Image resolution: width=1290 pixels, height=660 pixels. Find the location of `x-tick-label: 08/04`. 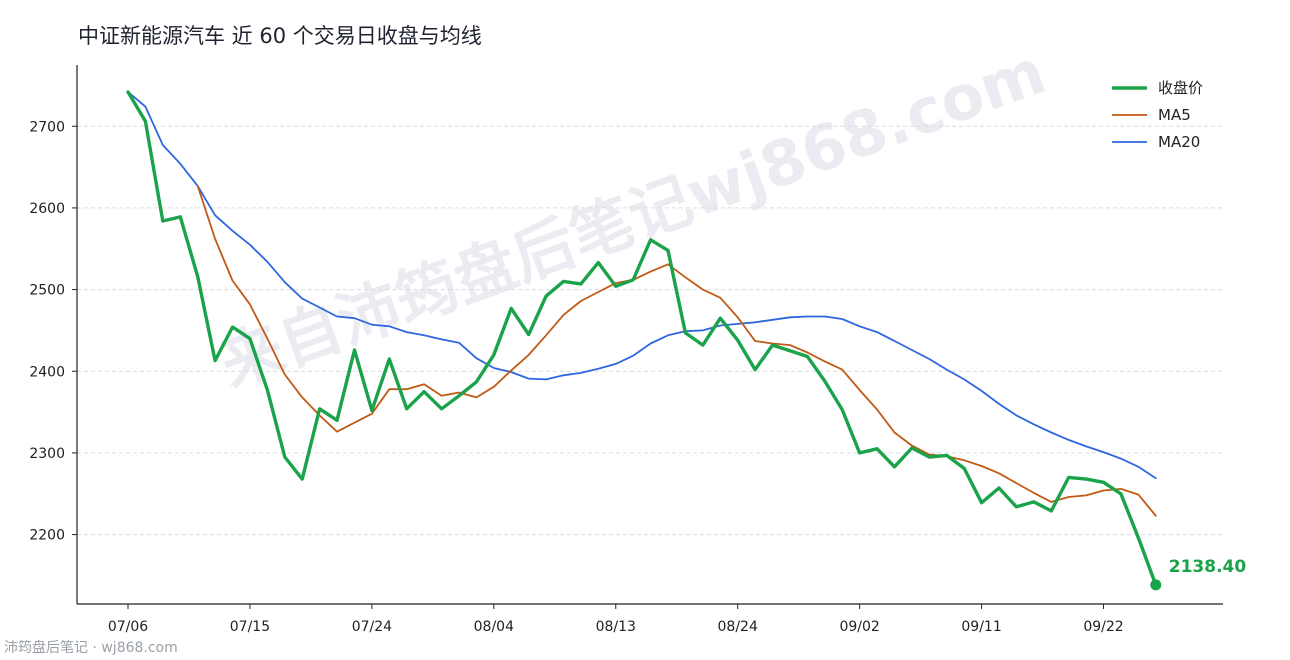

x-tick-label: 08/04 is located at coordinates (494, 627).